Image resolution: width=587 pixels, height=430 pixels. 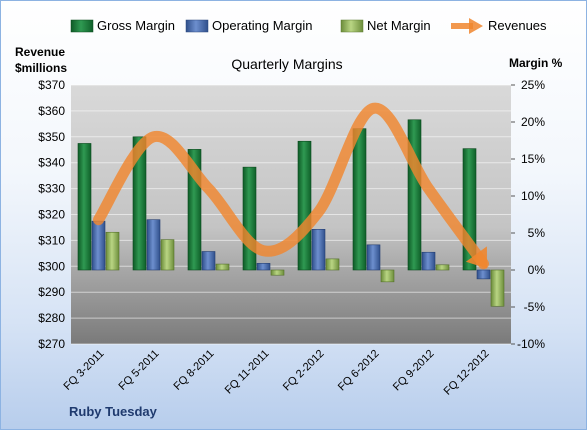 What do you see at coordinates (286, 64) in the screenshot?
I see `chart-title: Quarterly Margins` at bounding box center [286, 64].